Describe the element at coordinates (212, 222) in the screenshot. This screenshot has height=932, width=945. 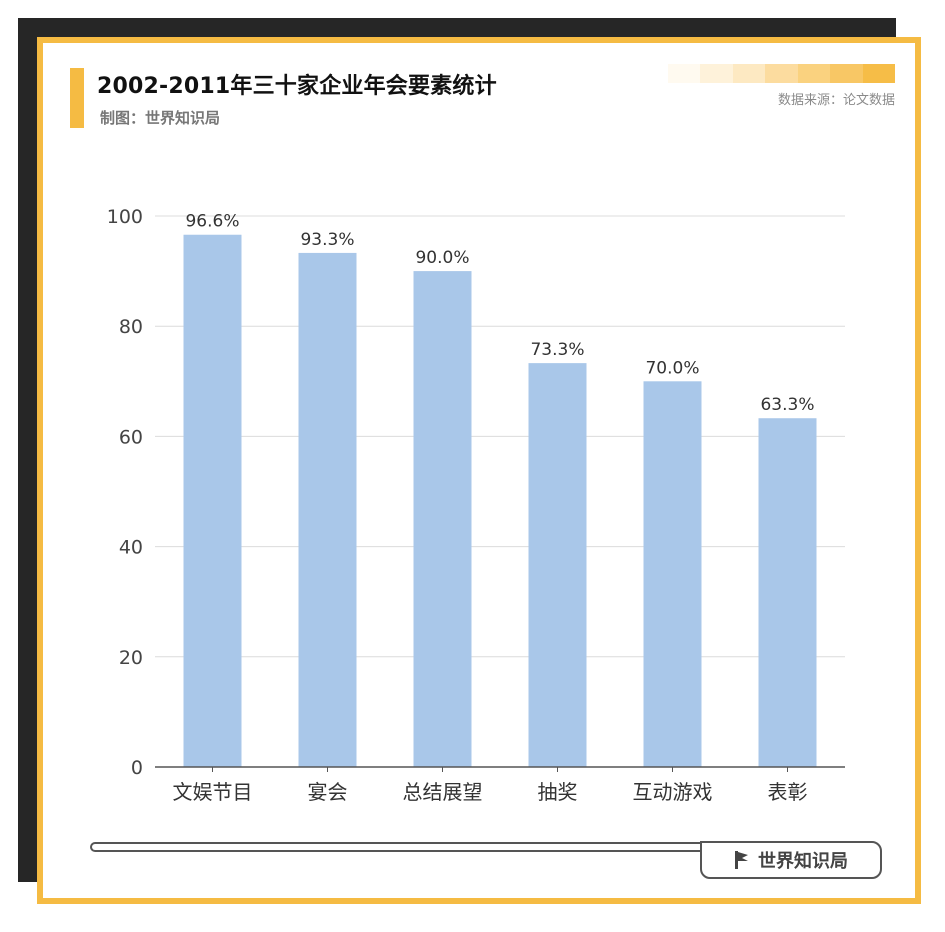
I see `bar-value-label: 96.6%` at that location.